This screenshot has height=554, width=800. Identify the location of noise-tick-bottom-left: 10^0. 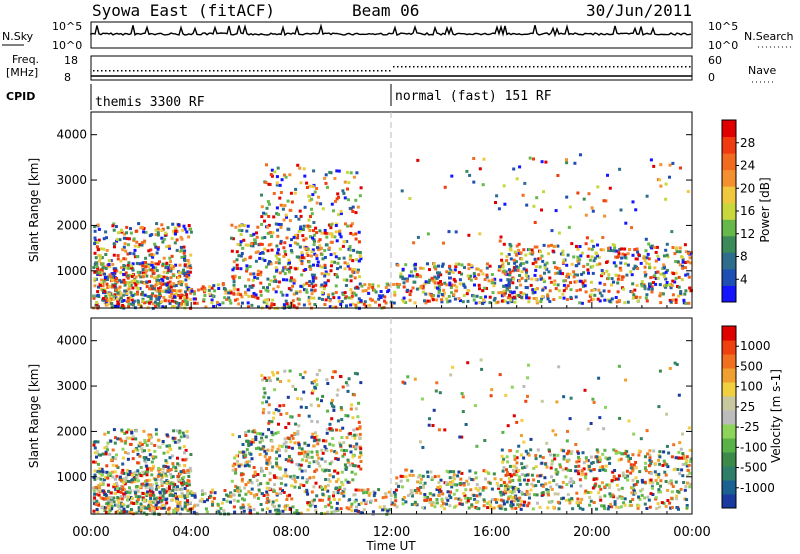
(67, 45).